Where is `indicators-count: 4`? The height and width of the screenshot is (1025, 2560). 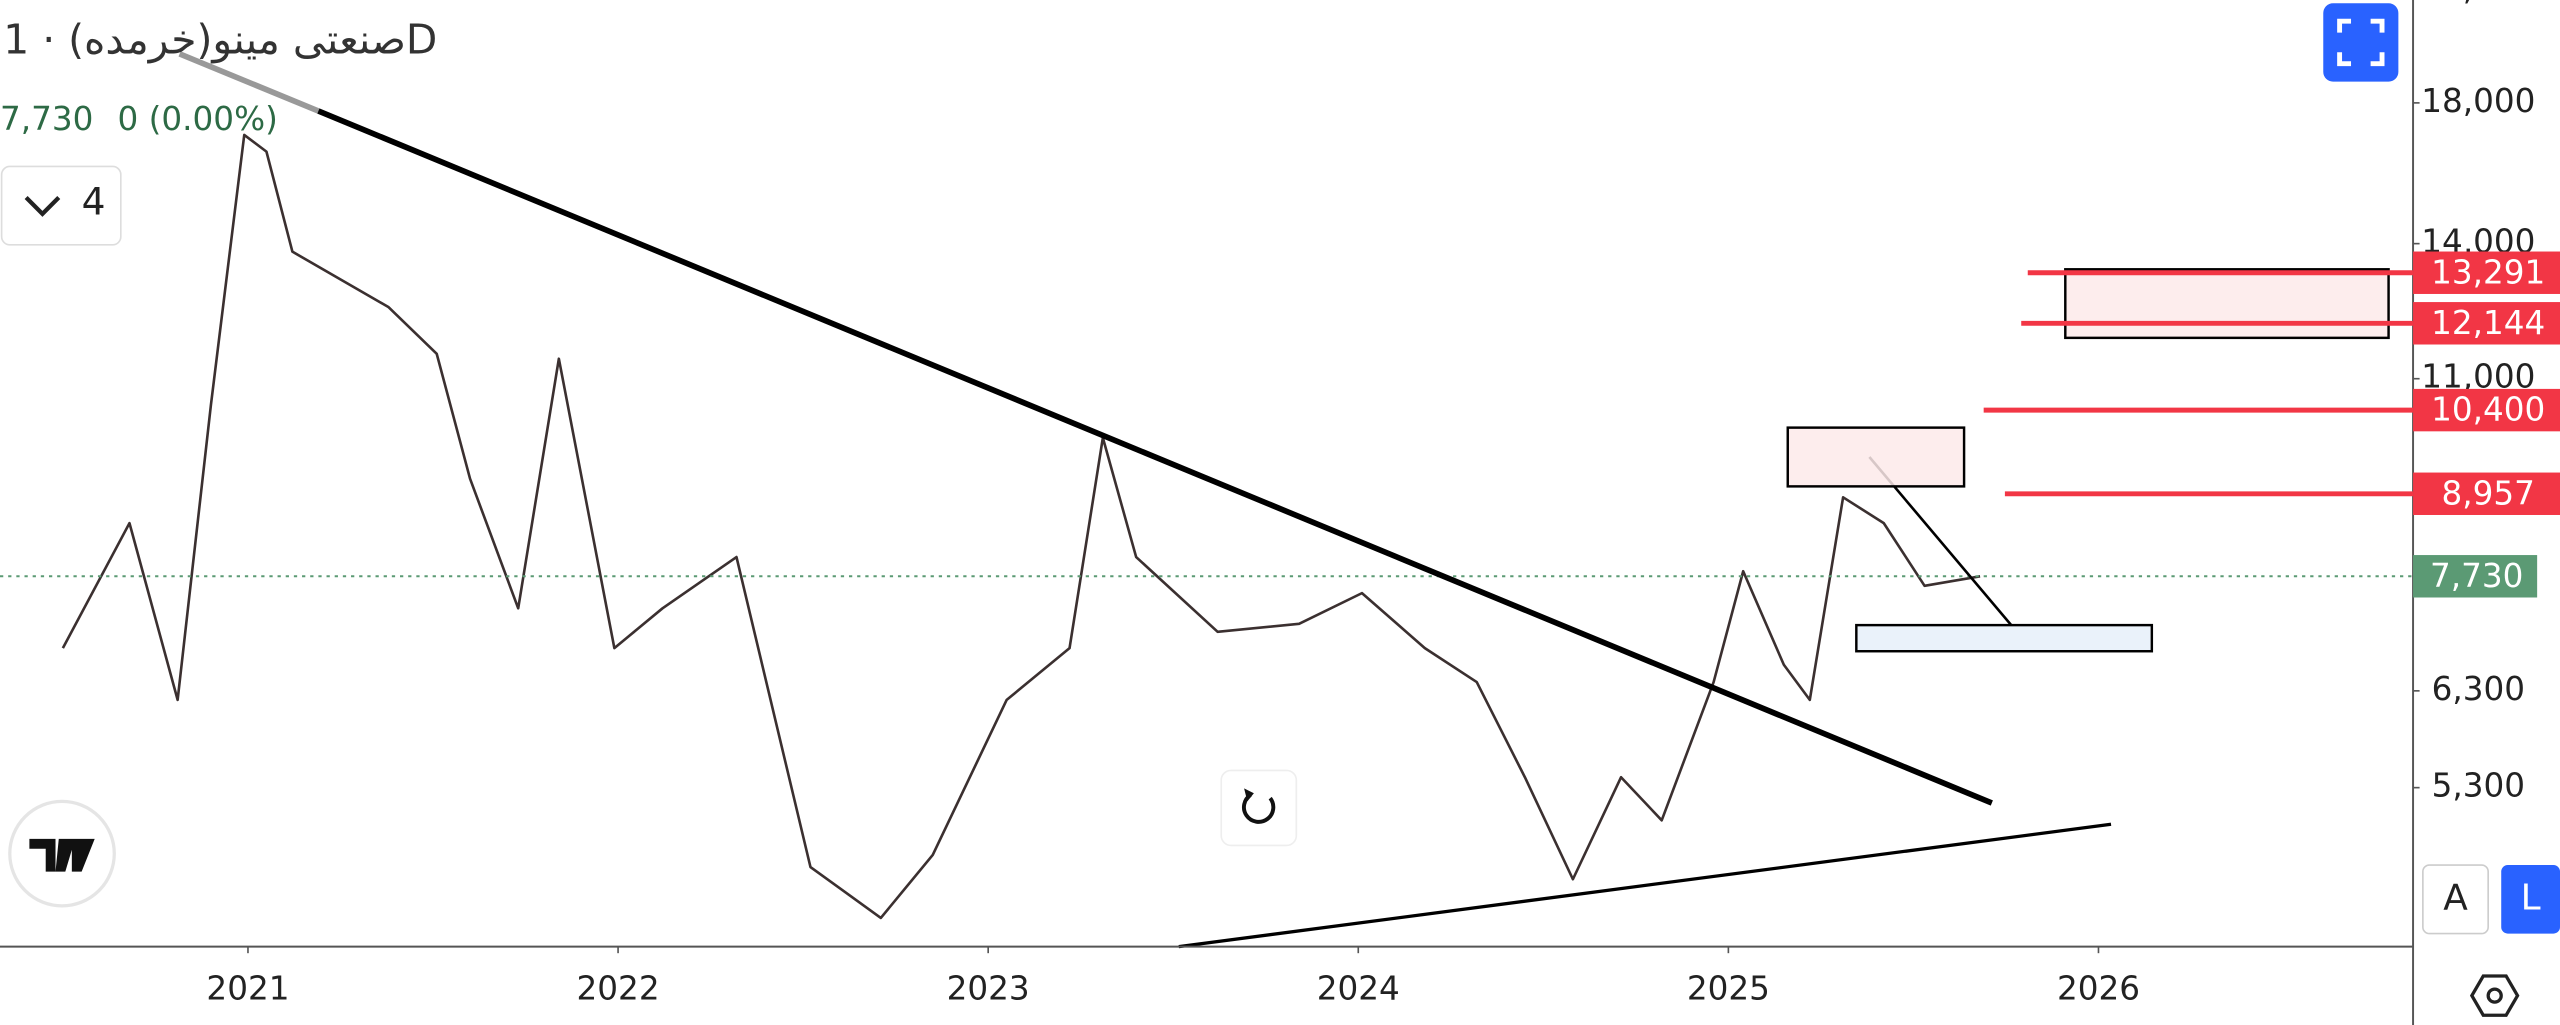 indicators-count: 4 is located at coordinates (94, 202).